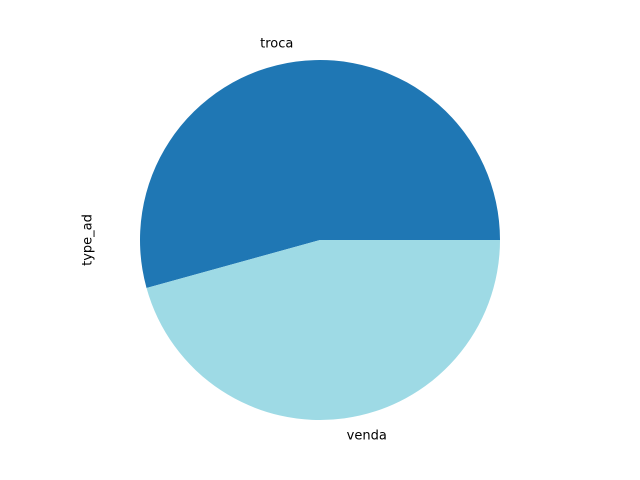 Image resolution: width=640 pixels, height=480 pixels. What do you see at coordinates (276, 43) in the screenshot?
I see `slice-label-troca: troca` at bounding box center [276, 43].